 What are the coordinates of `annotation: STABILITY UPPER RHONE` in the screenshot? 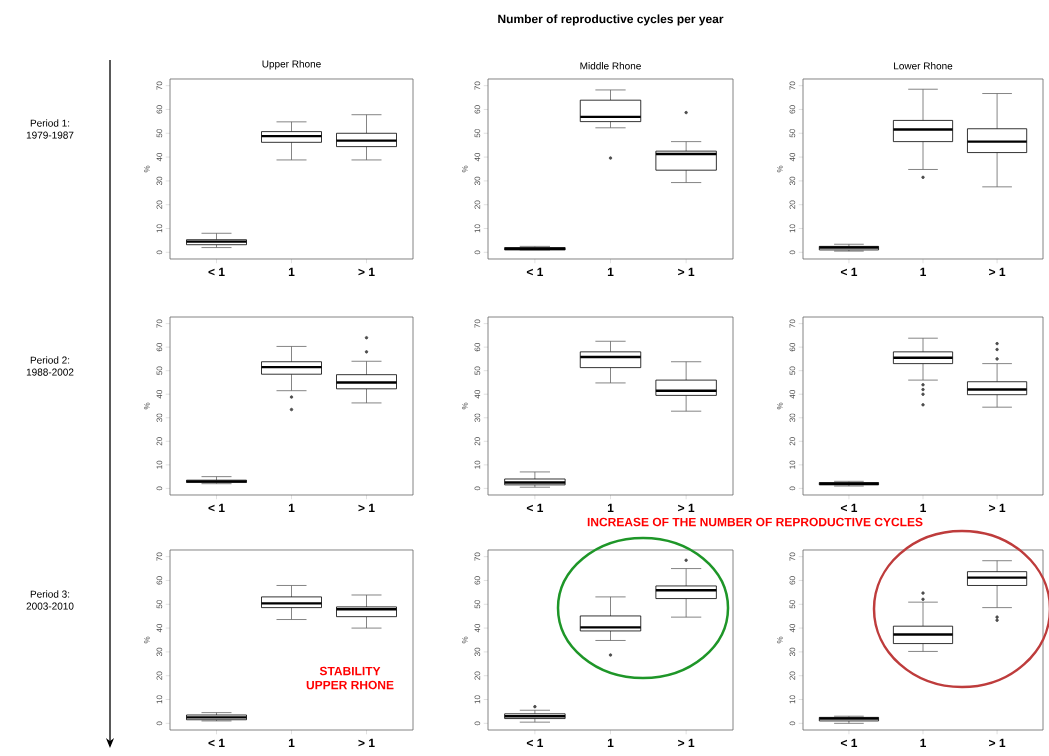 It's located at (350, 678).